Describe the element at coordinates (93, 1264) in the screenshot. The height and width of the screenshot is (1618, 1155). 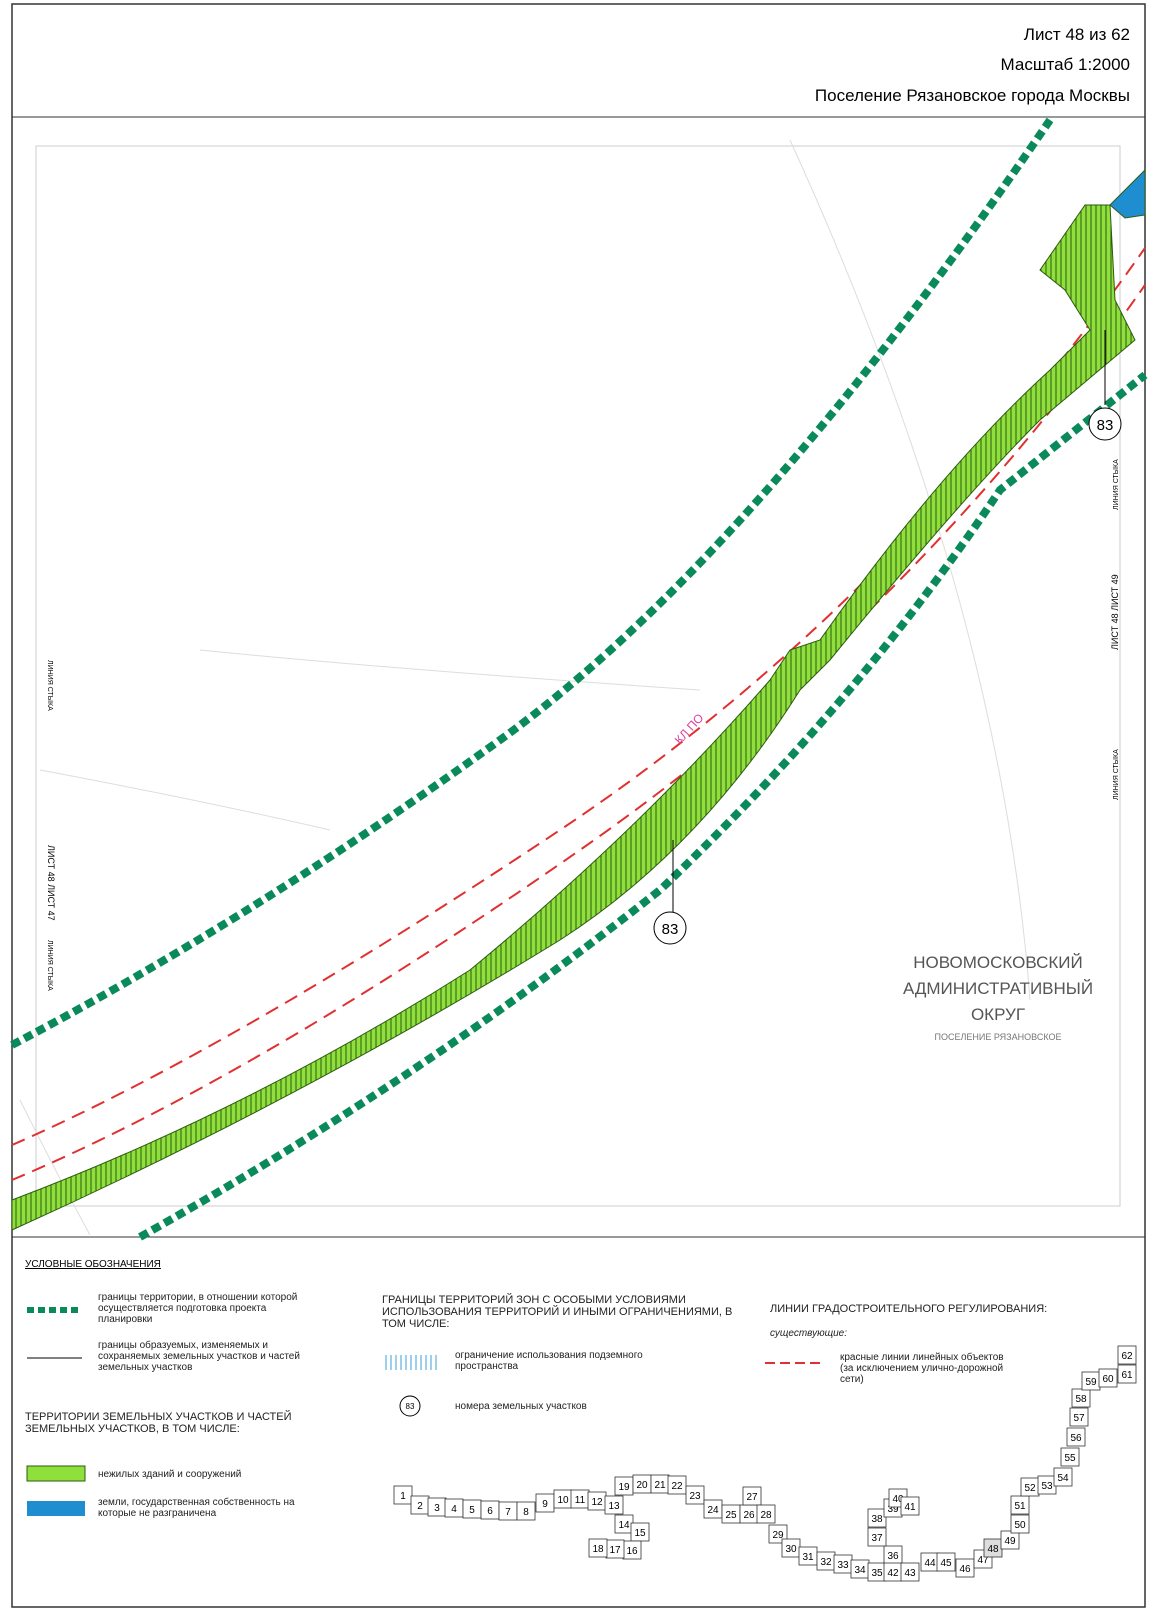
I see `legend-title: УСЛОВНЫЕ ОБОЗНАЧЕНИЯ` at that location.